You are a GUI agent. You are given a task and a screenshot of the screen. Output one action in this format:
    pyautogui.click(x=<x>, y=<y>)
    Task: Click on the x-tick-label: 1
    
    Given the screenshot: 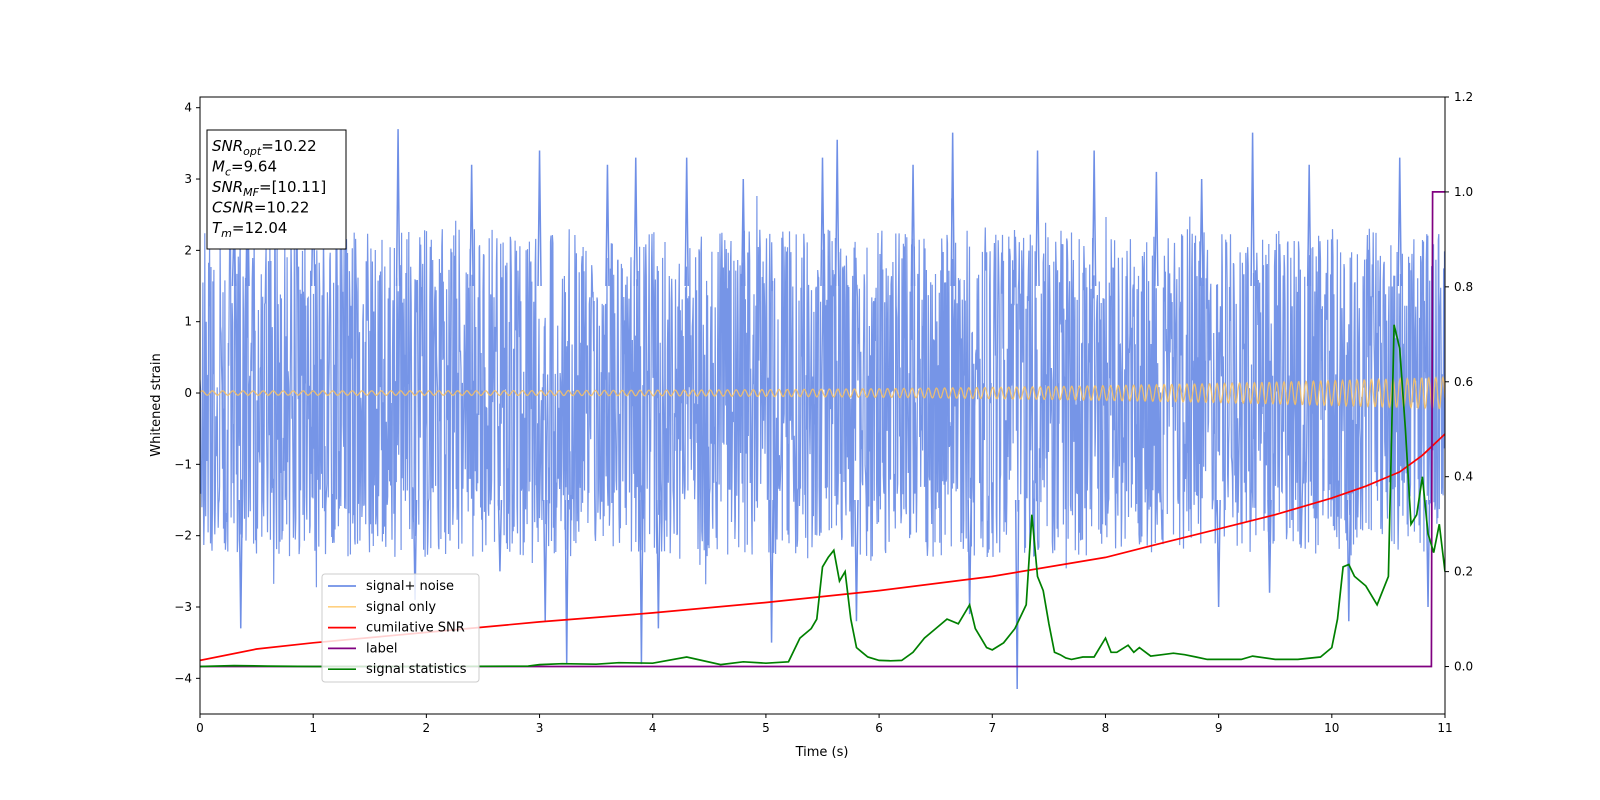 What is the action you would take?
    pyautogui.click(x=313, y=728)
    